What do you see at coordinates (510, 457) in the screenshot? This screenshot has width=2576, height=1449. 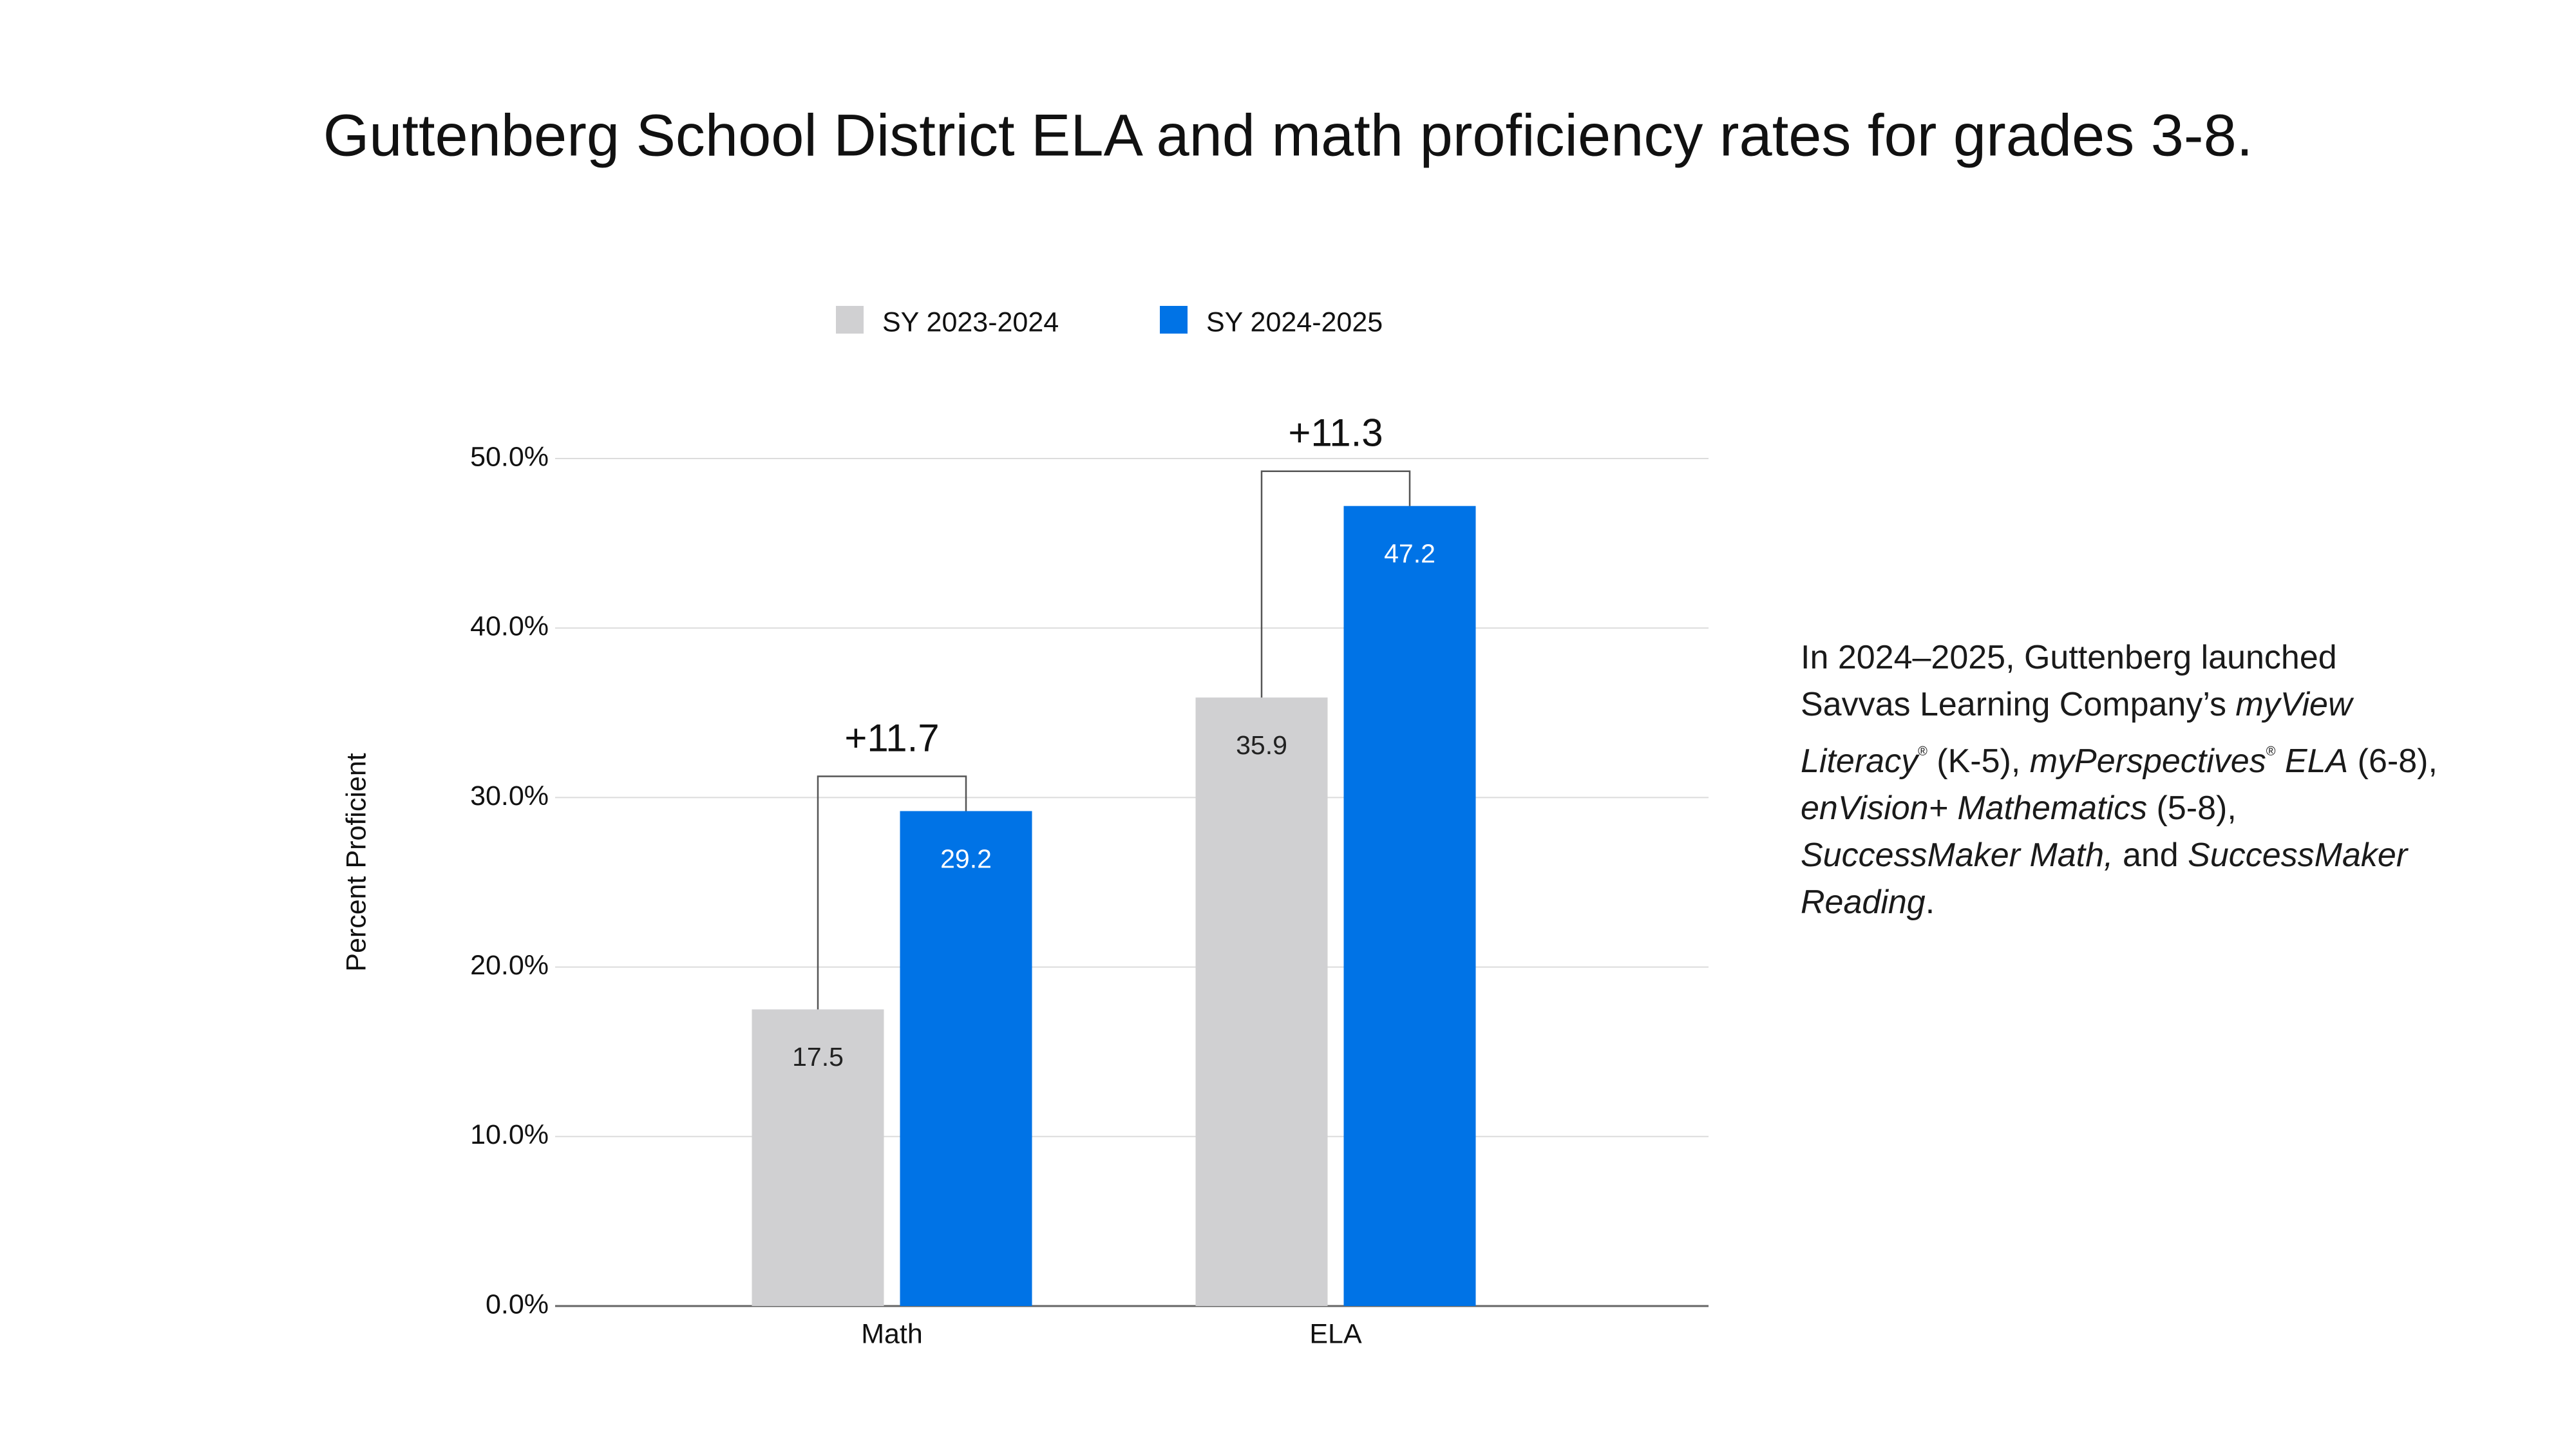 I see `y-tick-label: 50.0%` at bounding box center [510, 457].